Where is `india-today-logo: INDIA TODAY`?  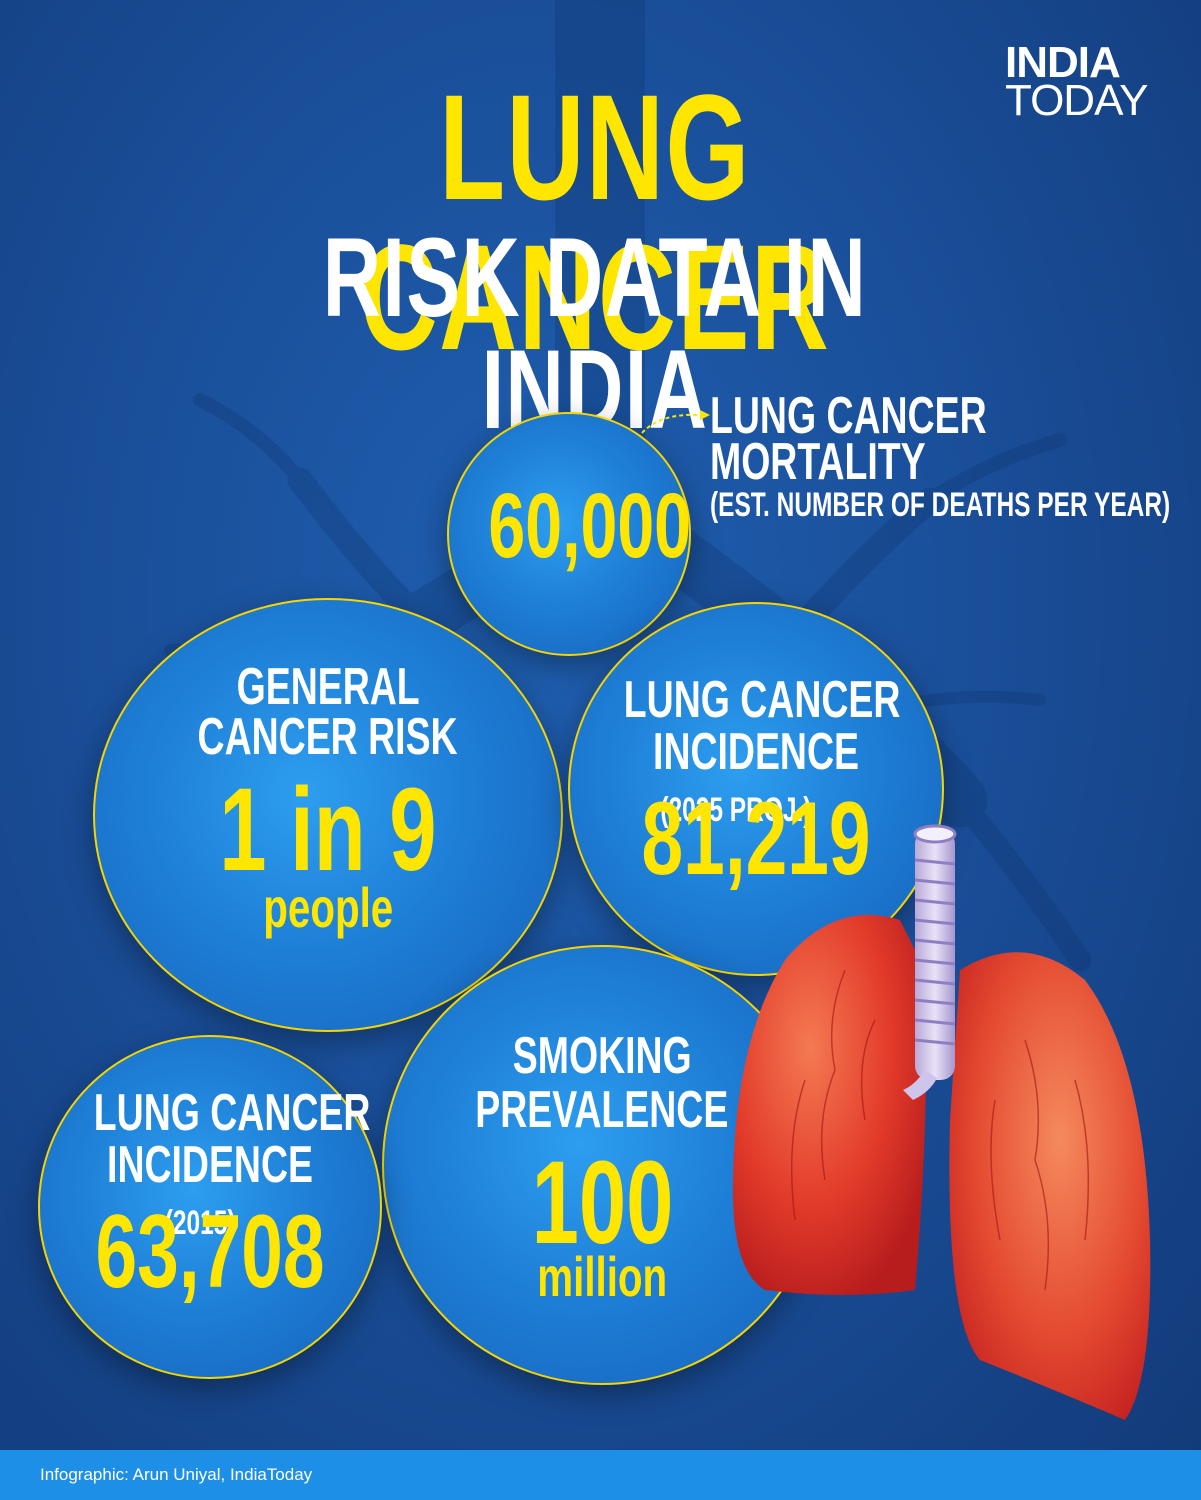 india-today-logo: INDIA TODAY is located at coordinates (1090, 81).